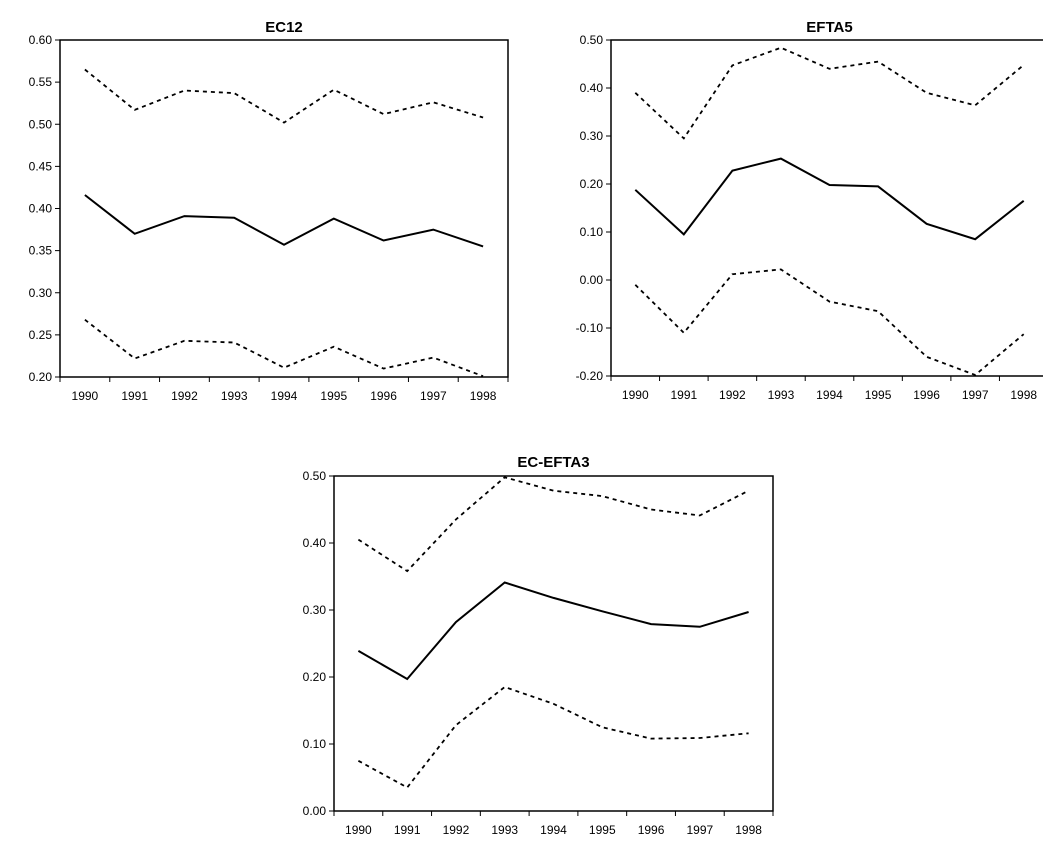  Describe the element at coordinates (41, 251) in the screenshot. I see `y-tick-label: 0.35` at that location.